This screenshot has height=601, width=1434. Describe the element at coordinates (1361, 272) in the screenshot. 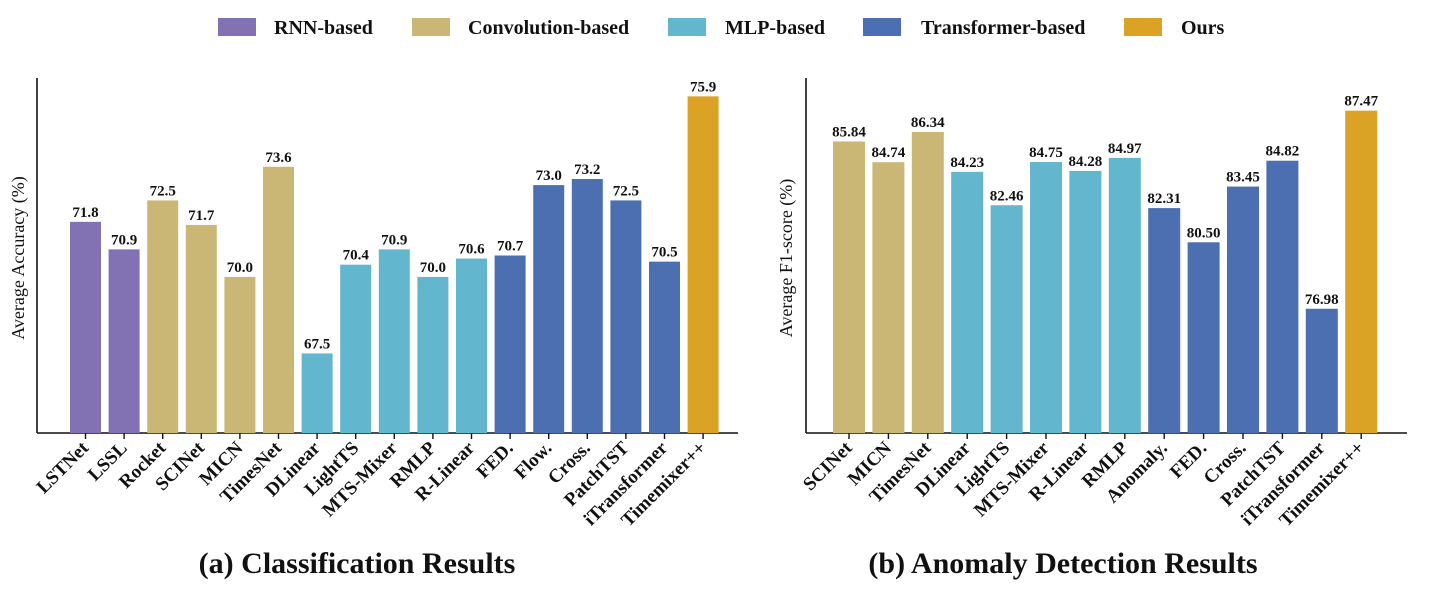

I see `anomaly-bar-timemixer` at that location.